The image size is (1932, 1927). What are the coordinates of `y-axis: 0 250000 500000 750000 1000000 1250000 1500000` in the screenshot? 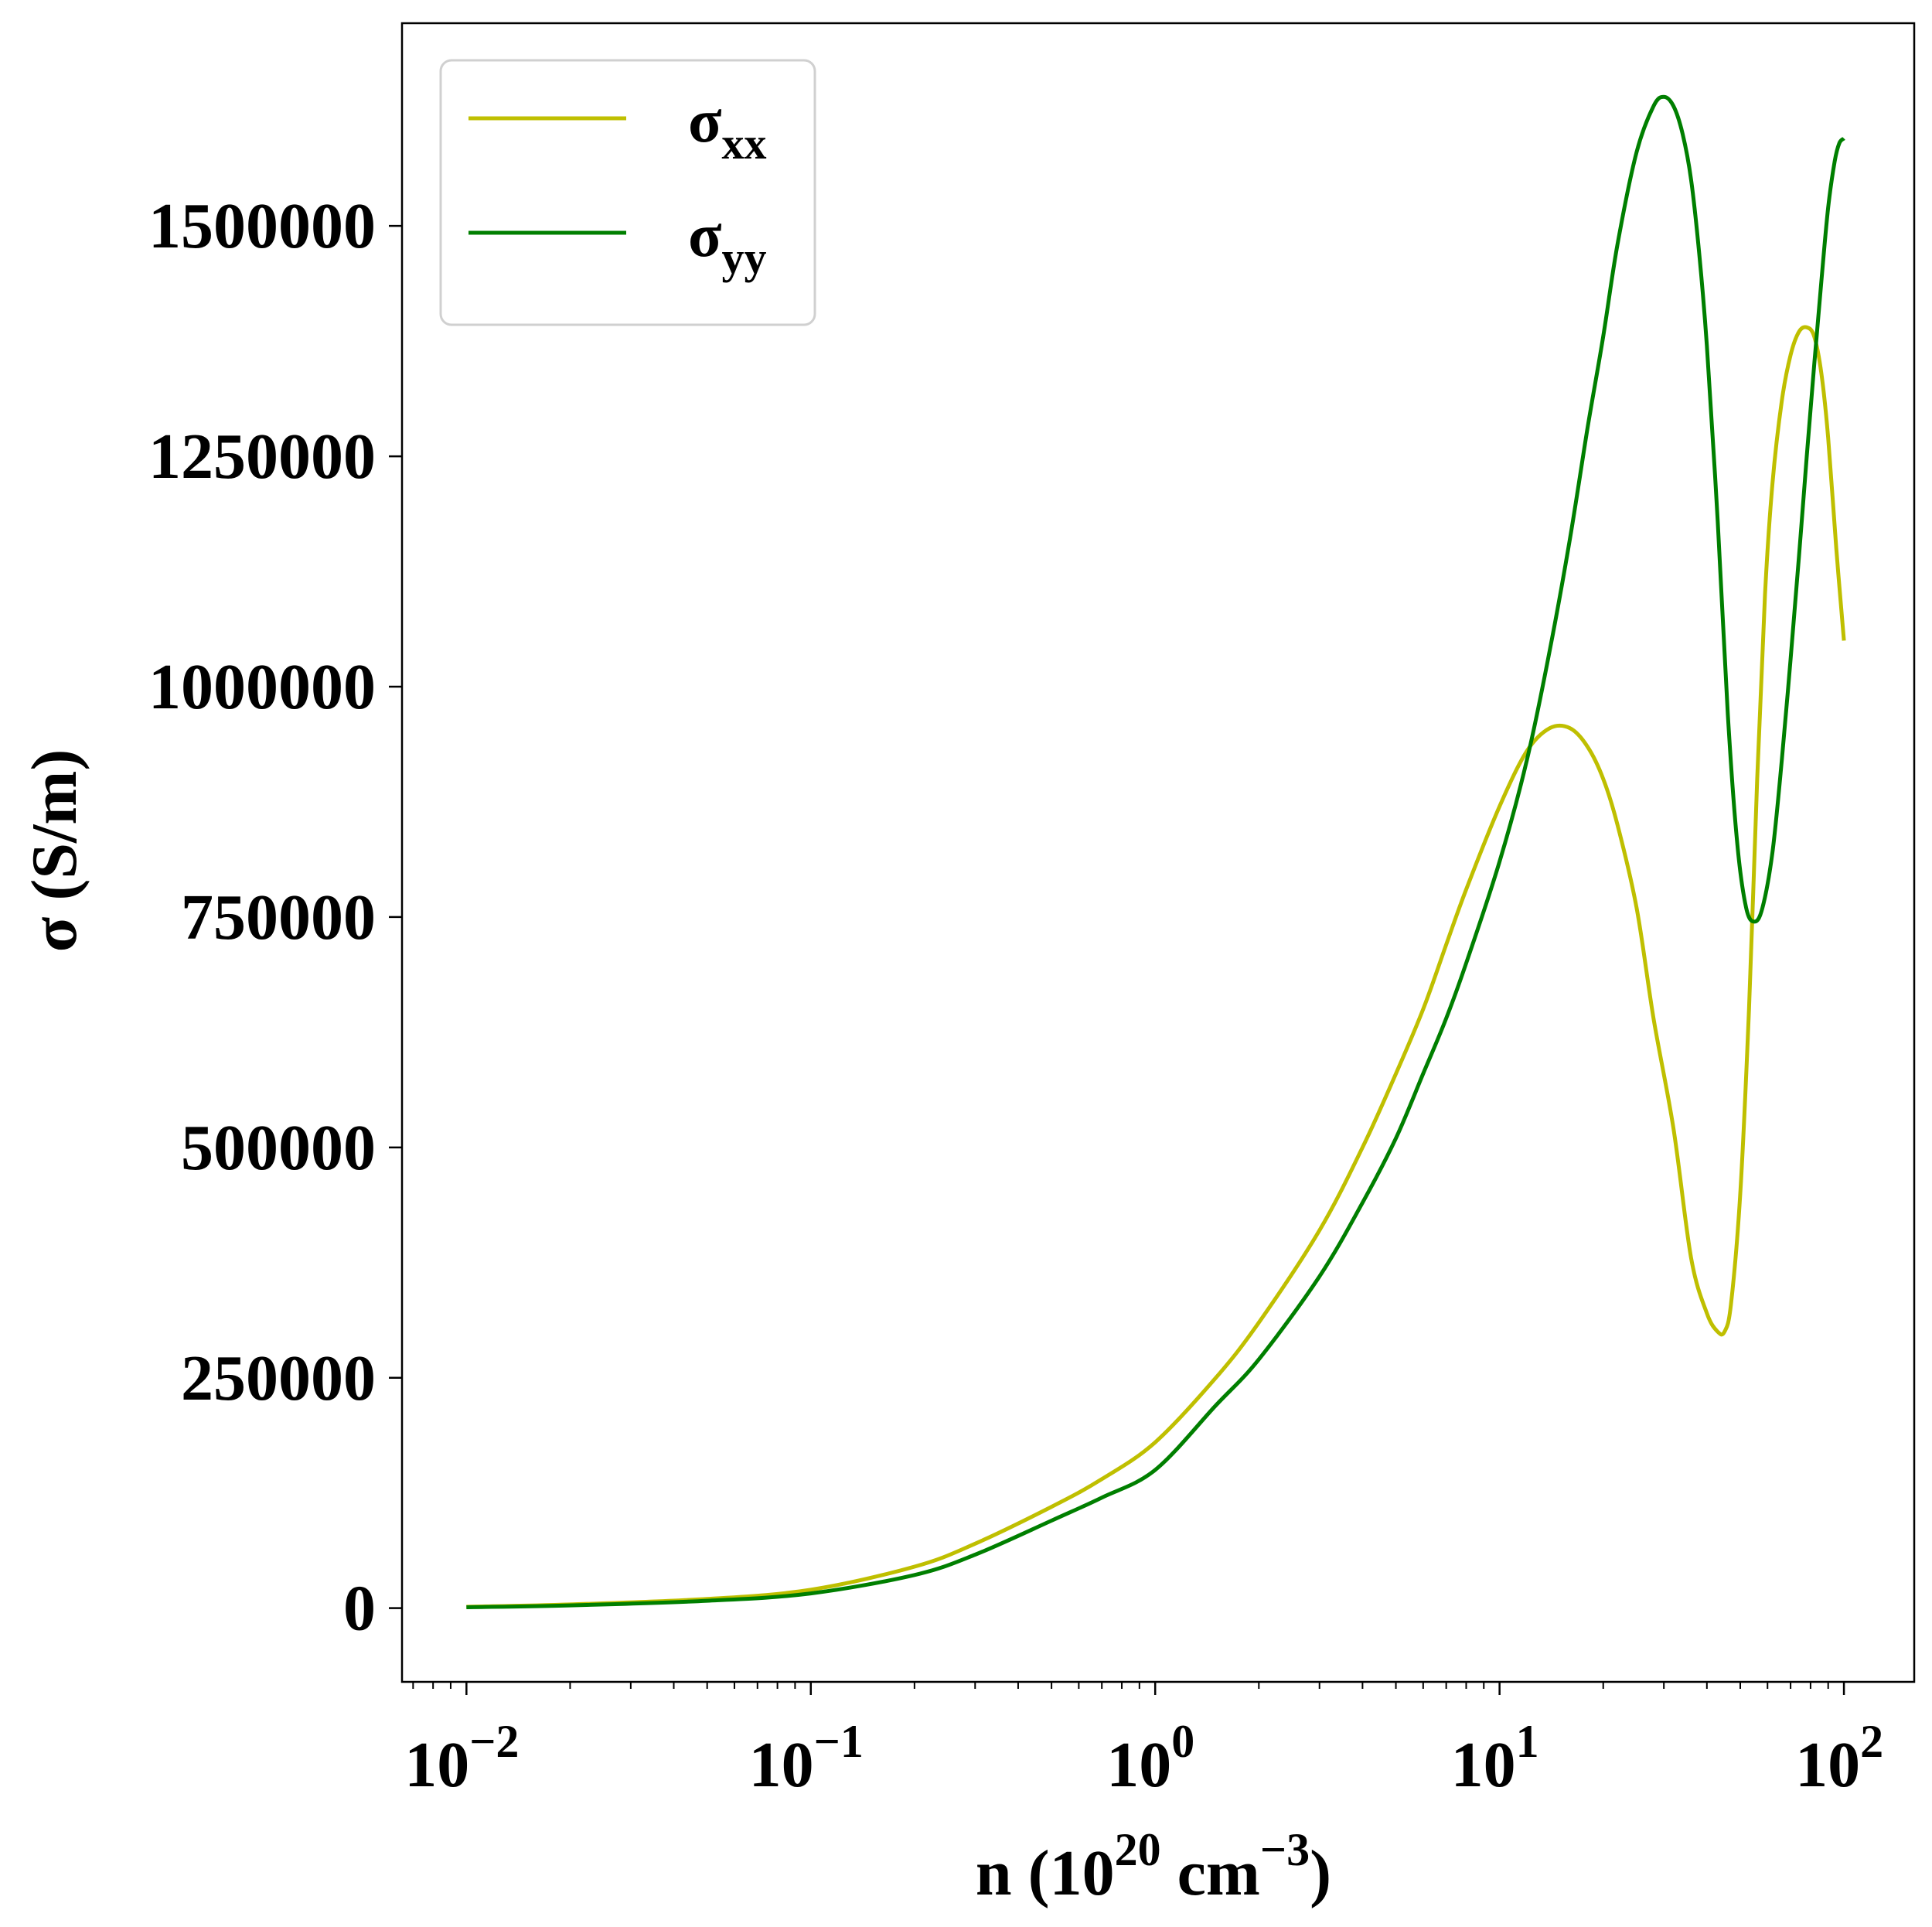 It's located at (275, 917).